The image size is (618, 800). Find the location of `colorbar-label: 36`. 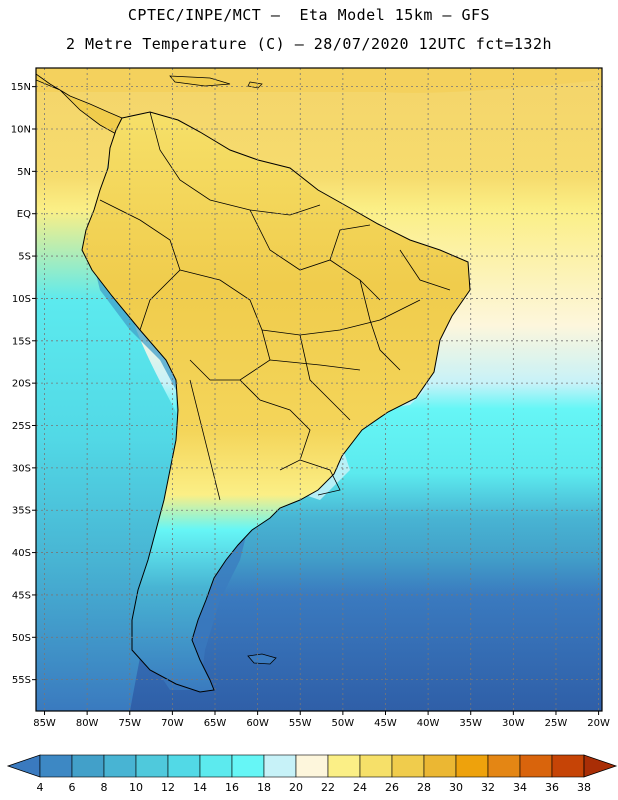

colorbar-label: 36 is located at coordinates (552, 787).